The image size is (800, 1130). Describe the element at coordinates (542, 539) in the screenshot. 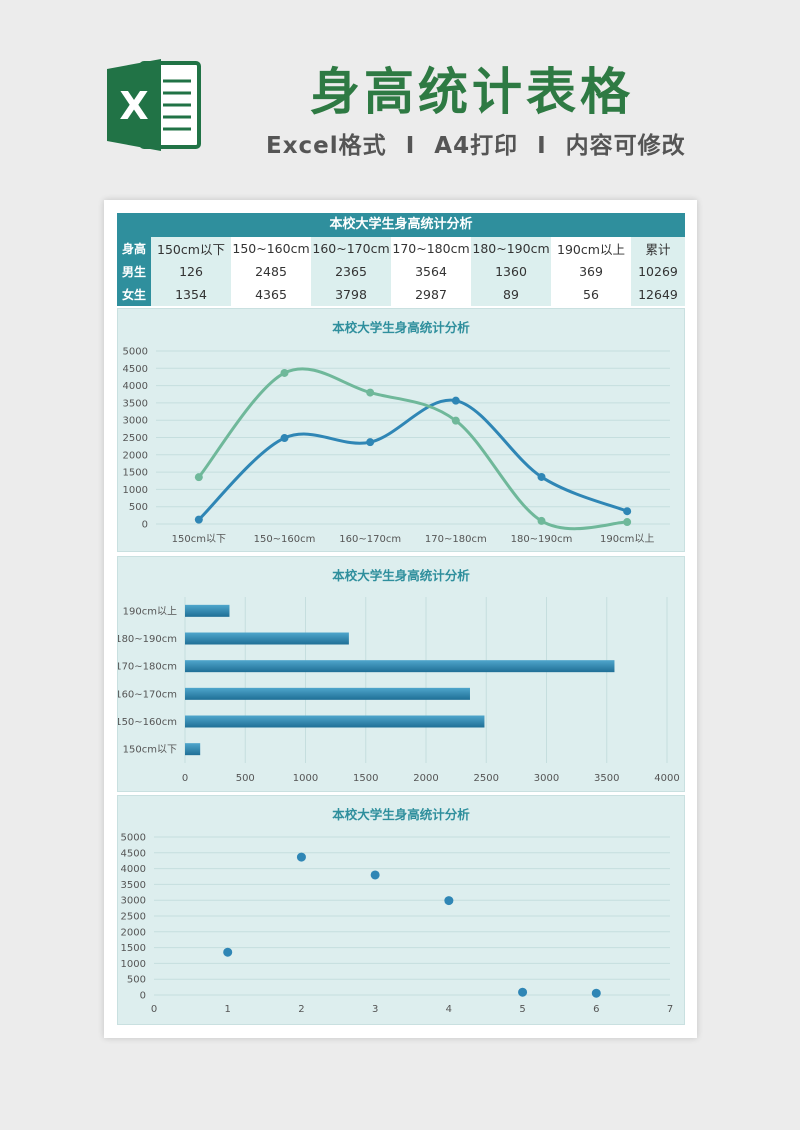

I see `x-tick-label: 180~190cm` at that location.